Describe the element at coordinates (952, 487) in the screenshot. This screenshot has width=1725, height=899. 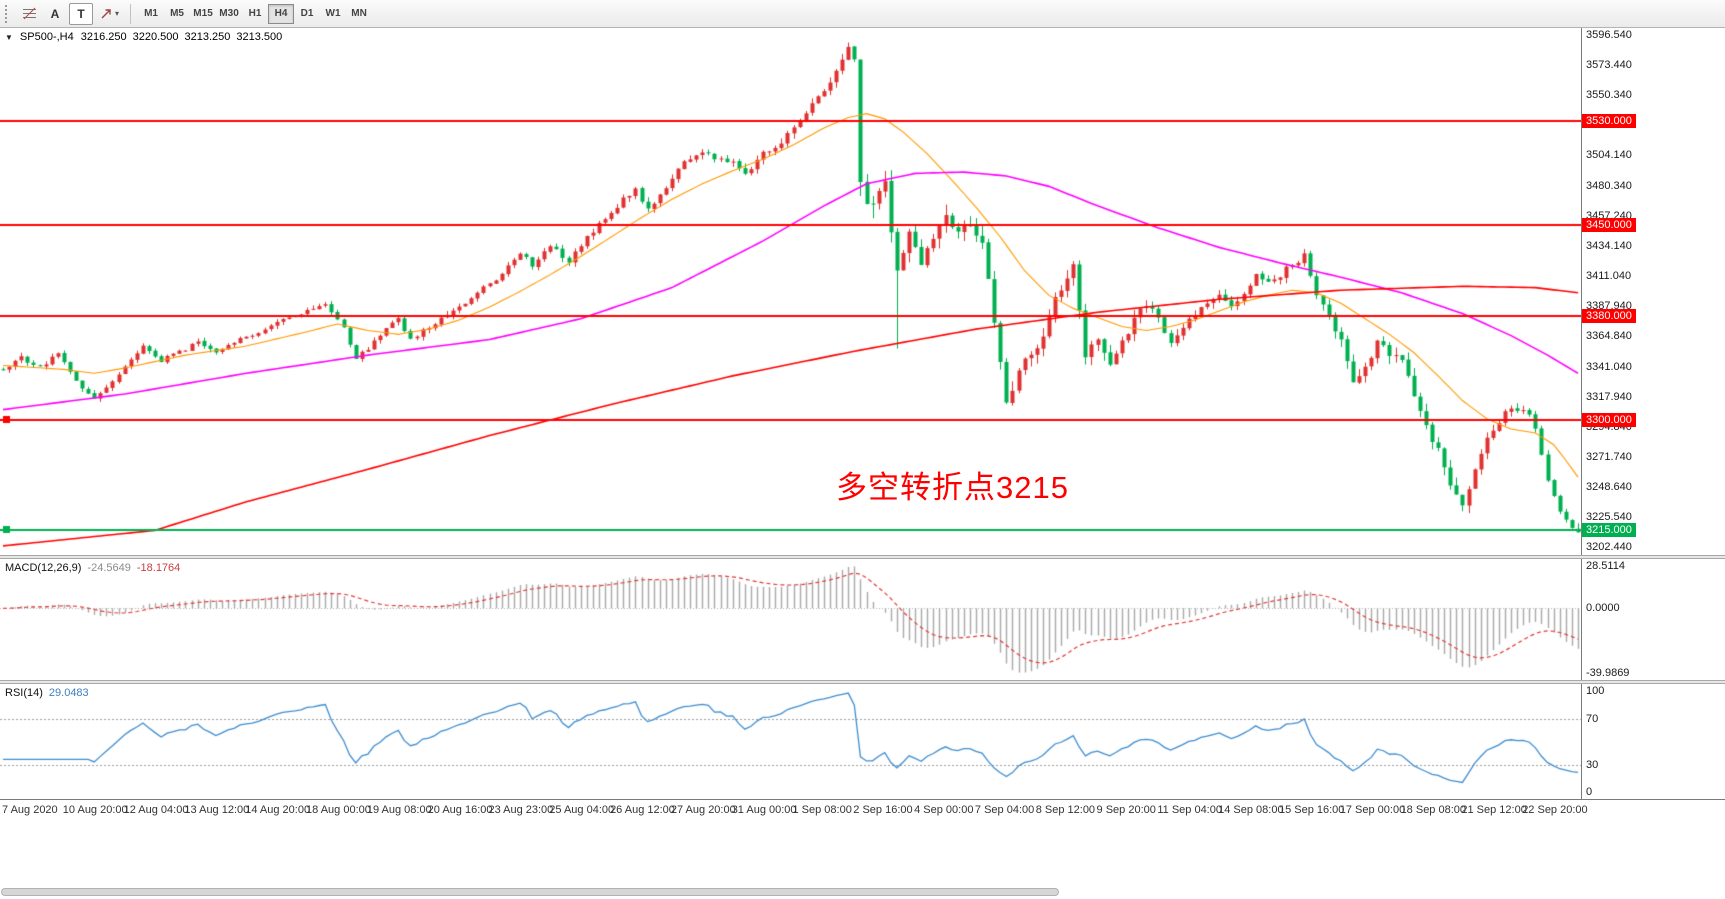
I see `chart-annotation-text: 多空转折点3215` at that location.